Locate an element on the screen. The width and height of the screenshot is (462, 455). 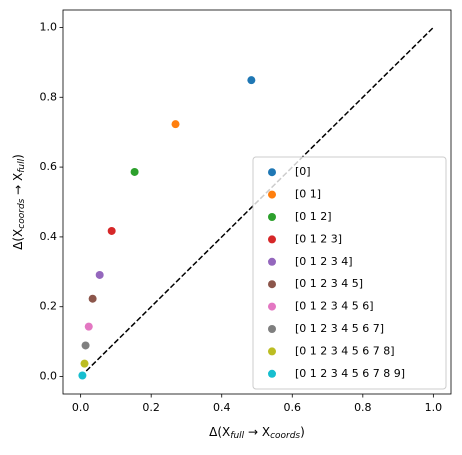
legend-label: [0 1 2 3 4] is located at coordinates (324, 261).